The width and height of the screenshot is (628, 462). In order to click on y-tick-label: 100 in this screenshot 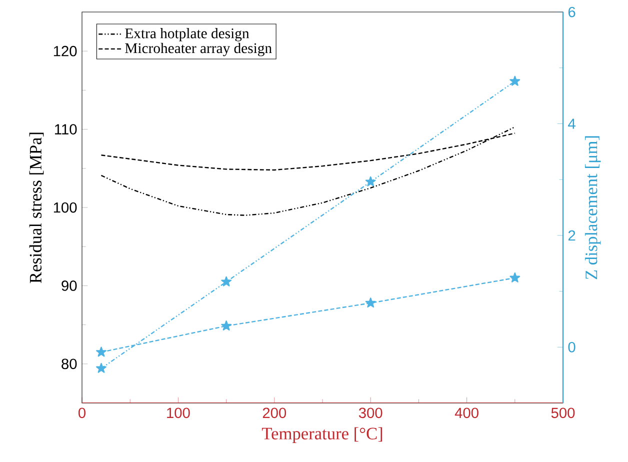, I will do `click(65, 207)`.